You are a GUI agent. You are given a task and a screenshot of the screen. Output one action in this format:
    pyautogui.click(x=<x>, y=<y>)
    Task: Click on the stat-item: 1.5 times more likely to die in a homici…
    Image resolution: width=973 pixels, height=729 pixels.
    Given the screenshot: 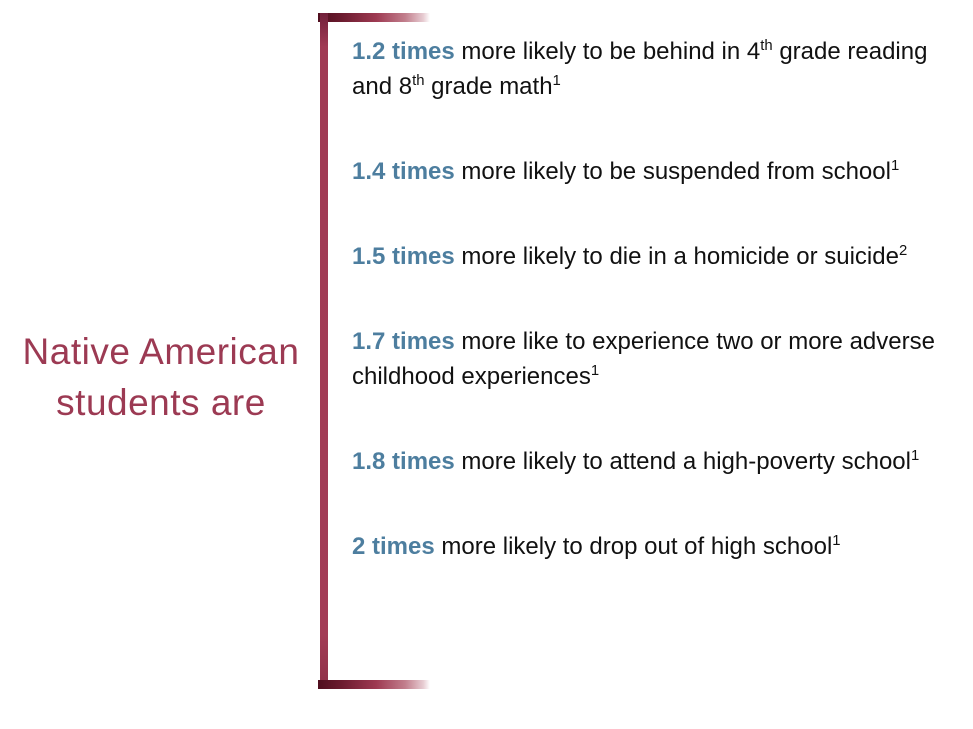 What is the action you would take?
    pyautogui.click(x=652, y=256)
    